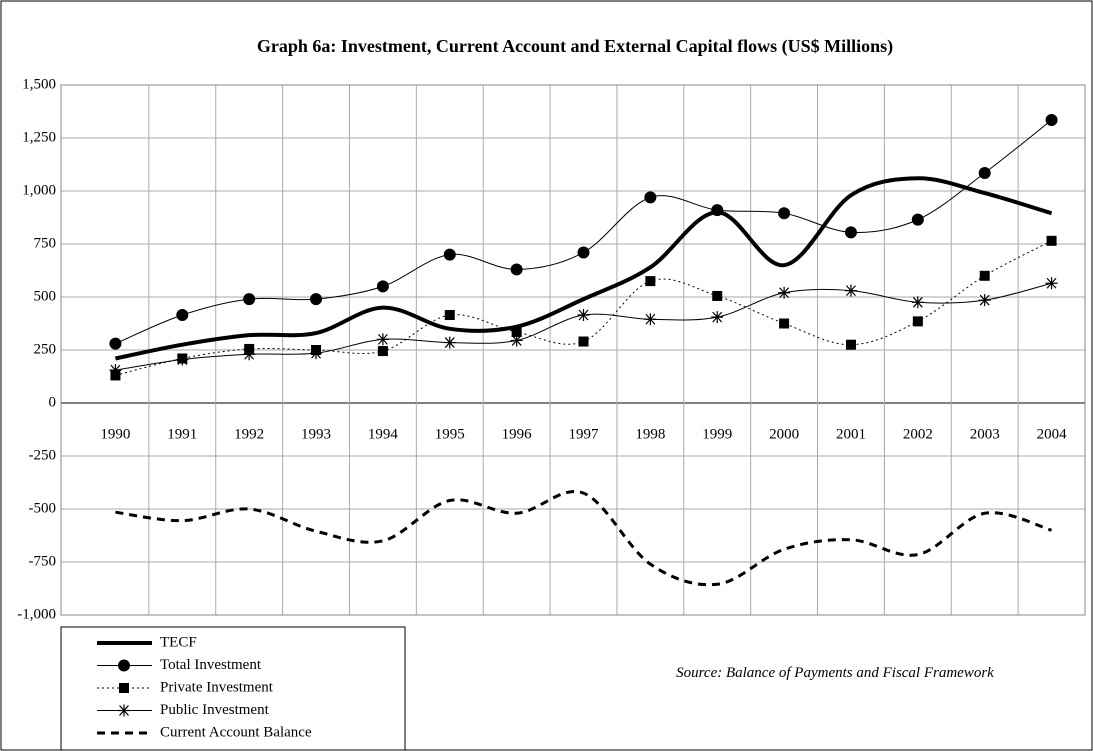 Image resolution: width=1093 pixels, height=751 pixels. I want to click on x-tick-label: 1993, so click(316, 434).